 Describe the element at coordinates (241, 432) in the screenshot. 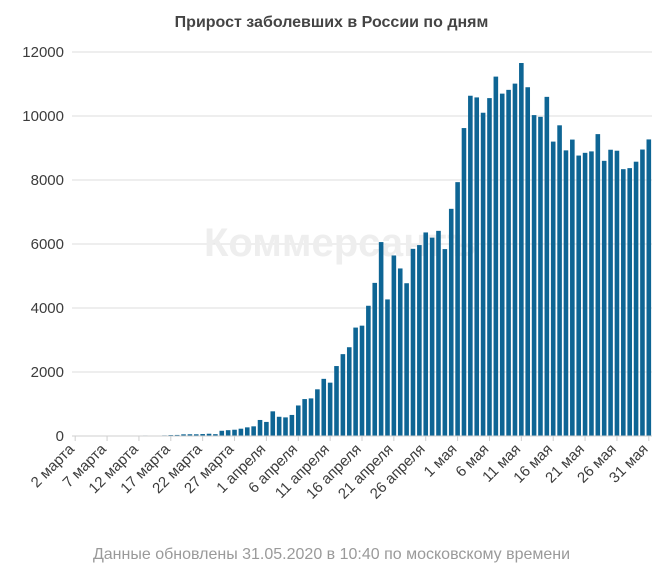

I see `bar: 28 марта: 228` at that location.